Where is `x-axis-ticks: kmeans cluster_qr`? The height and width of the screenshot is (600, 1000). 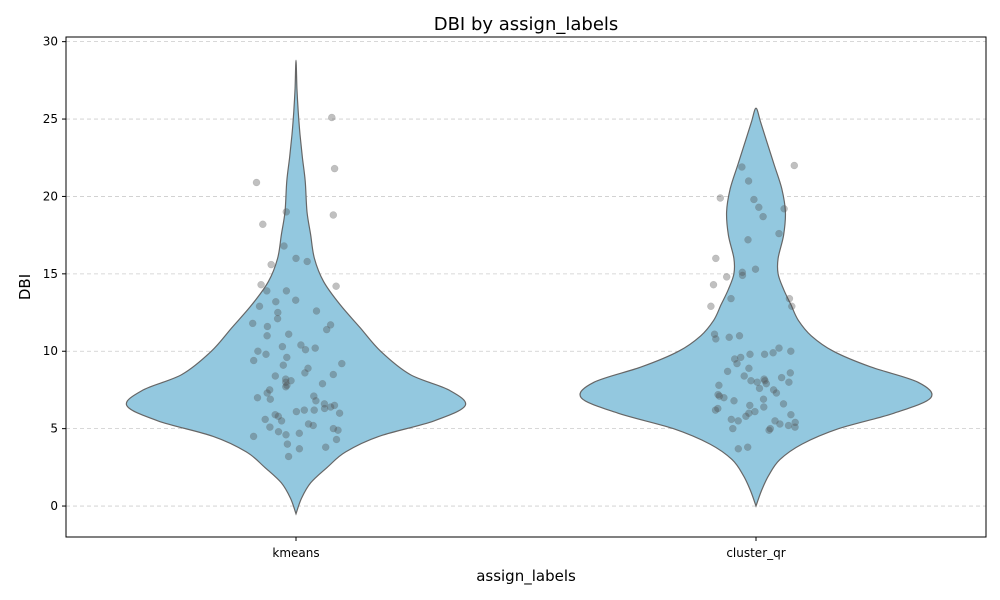
x-axis-ticks: kmeans cluster_qr is located at coordinates (529, 548).